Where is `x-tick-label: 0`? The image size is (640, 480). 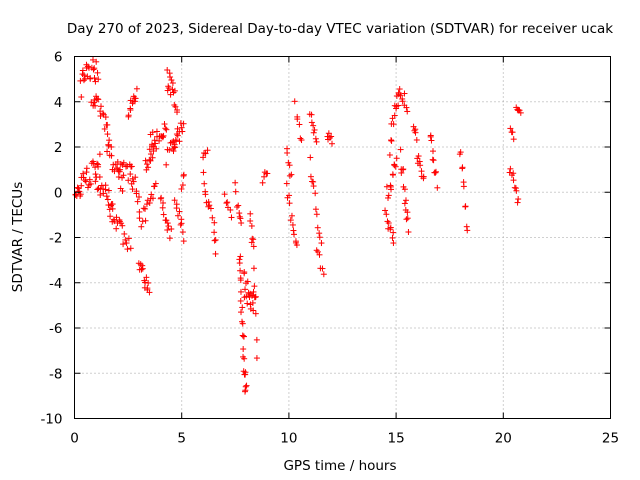
x-tick-label: 0 is located at coordinates (74, 439).